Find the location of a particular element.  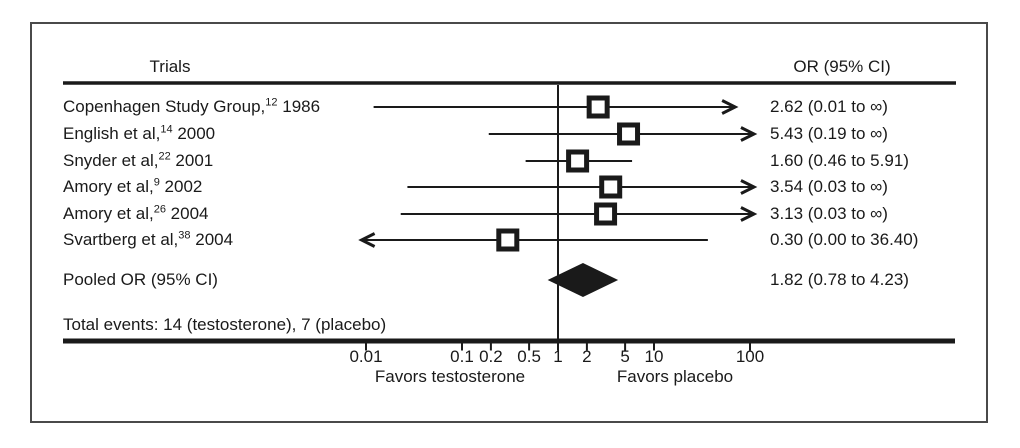

axis-tick-label: 0.01 is located at coordinates (366, 356).